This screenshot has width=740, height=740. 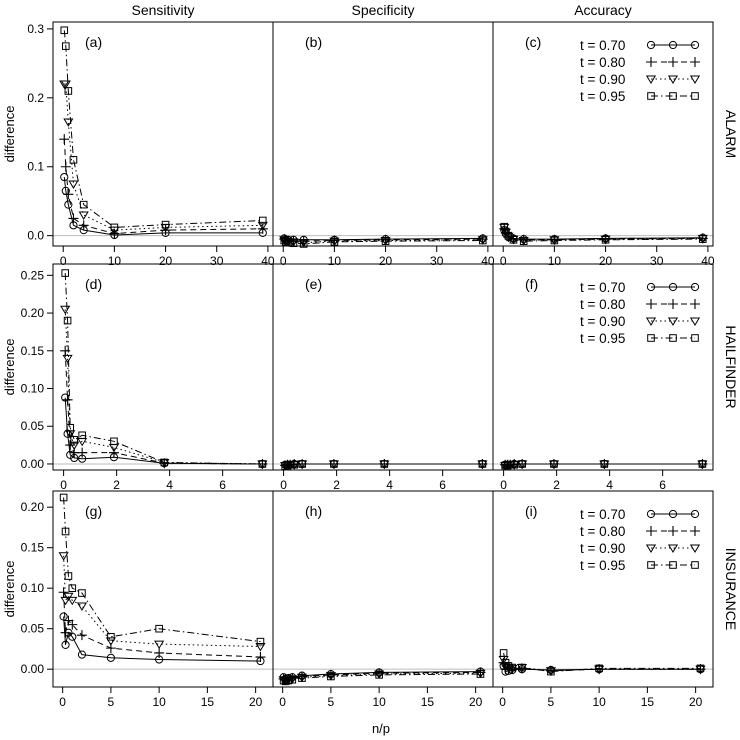 What do you see at coordinates (602, 62) in the screenshot?
I see `legend-label: t = 0.80` at bounding box center [602, 62].